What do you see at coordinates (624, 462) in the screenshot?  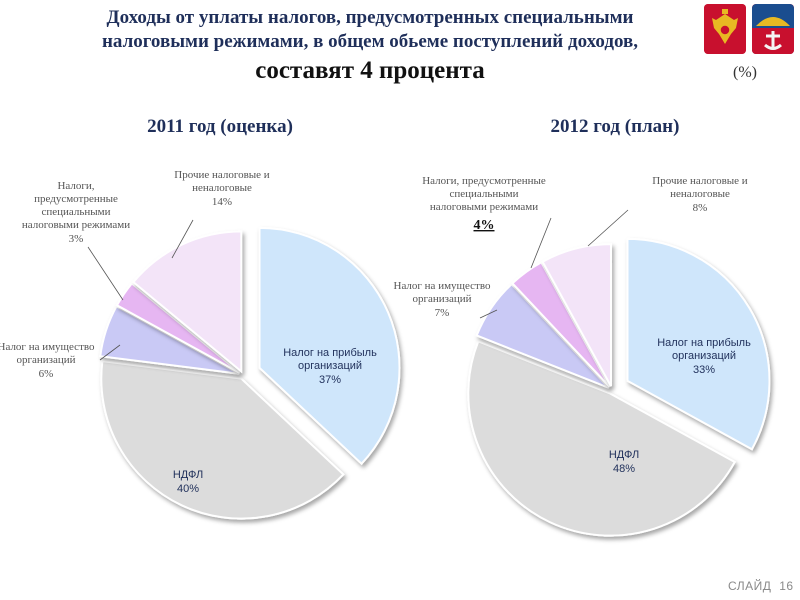 I see `slice-label: НДФЛ 48%` at bounding box center [624, 462].